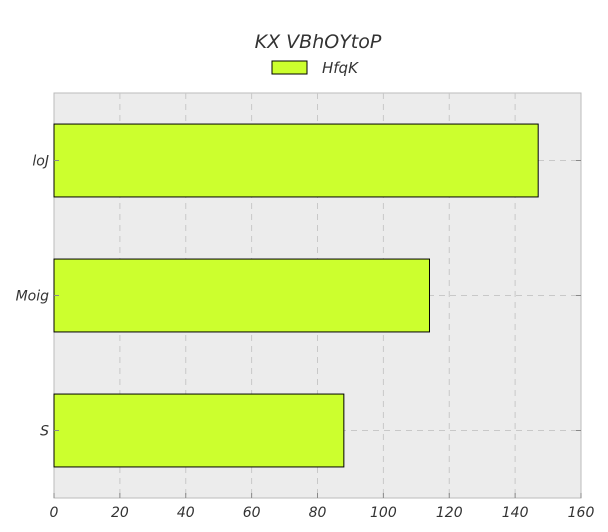  I want to click on y-tick-label: S, so click(44, 432).